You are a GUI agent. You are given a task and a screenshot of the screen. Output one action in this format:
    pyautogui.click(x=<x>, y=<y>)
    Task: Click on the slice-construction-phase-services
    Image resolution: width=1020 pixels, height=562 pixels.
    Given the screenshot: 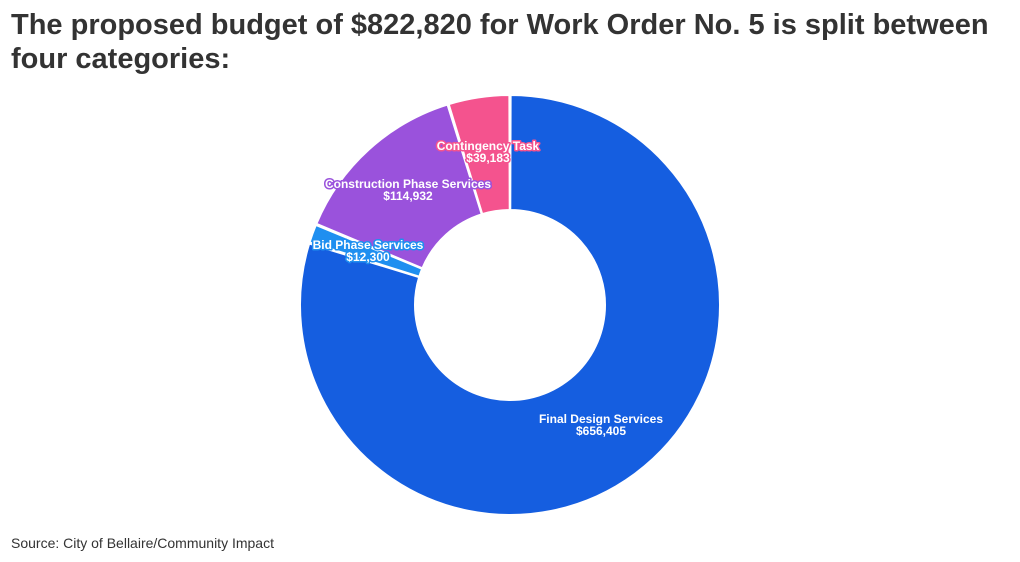 What is the action you would take?
    pyautogui.click(x=399, y=186)
    